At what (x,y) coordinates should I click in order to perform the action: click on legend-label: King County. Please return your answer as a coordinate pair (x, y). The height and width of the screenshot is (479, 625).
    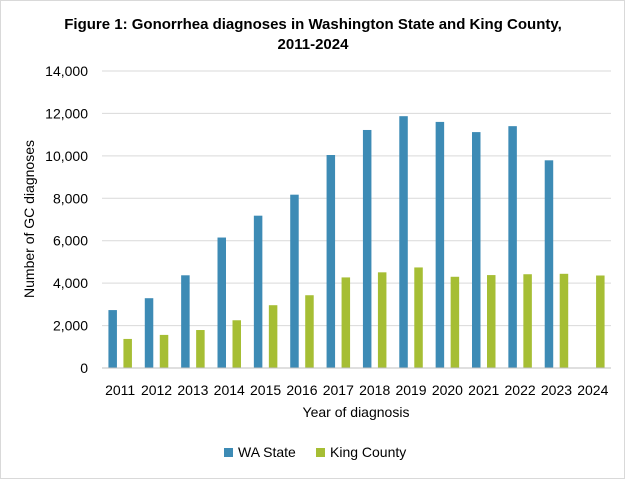
    Looking at the image, I should click on (368, 452).